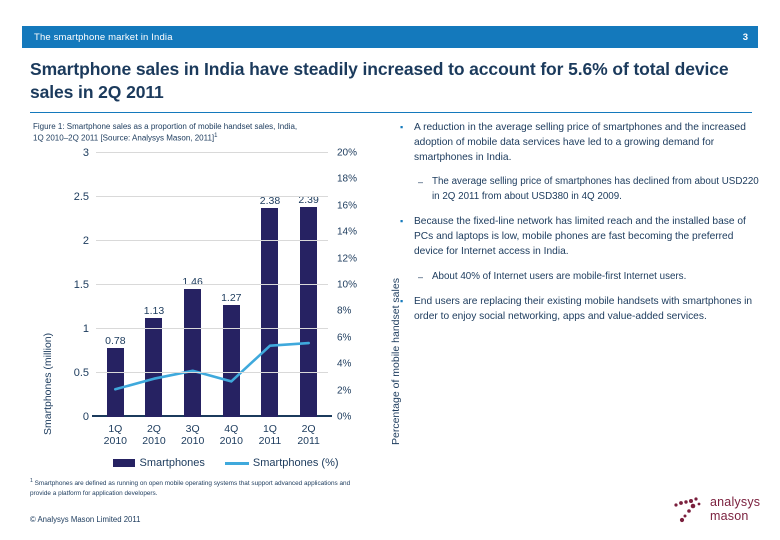 The image size is (780, 540). What do you see at coordinates (347, 259) in the screenshot?
I see `y-axis-tick-right: 12%` at bounding box center [347, 259].